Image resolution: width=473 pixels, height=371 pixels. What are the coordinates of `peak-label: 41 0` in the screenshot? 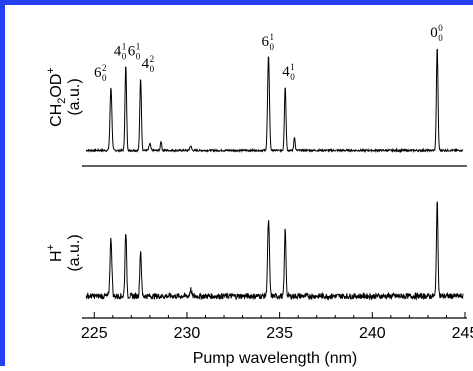 It's located at (288, 72).